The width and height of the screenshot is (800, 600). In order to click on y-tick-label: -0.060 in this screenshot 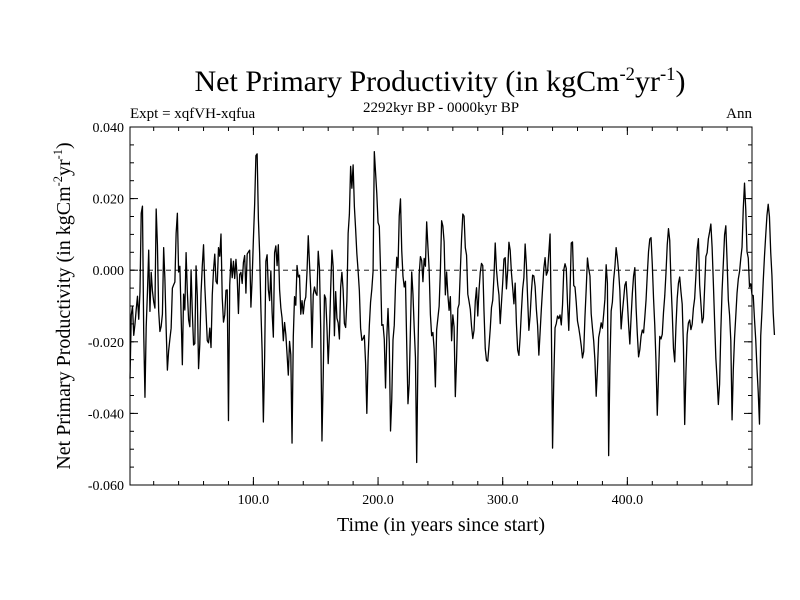, I will do `click(106, 486)`.